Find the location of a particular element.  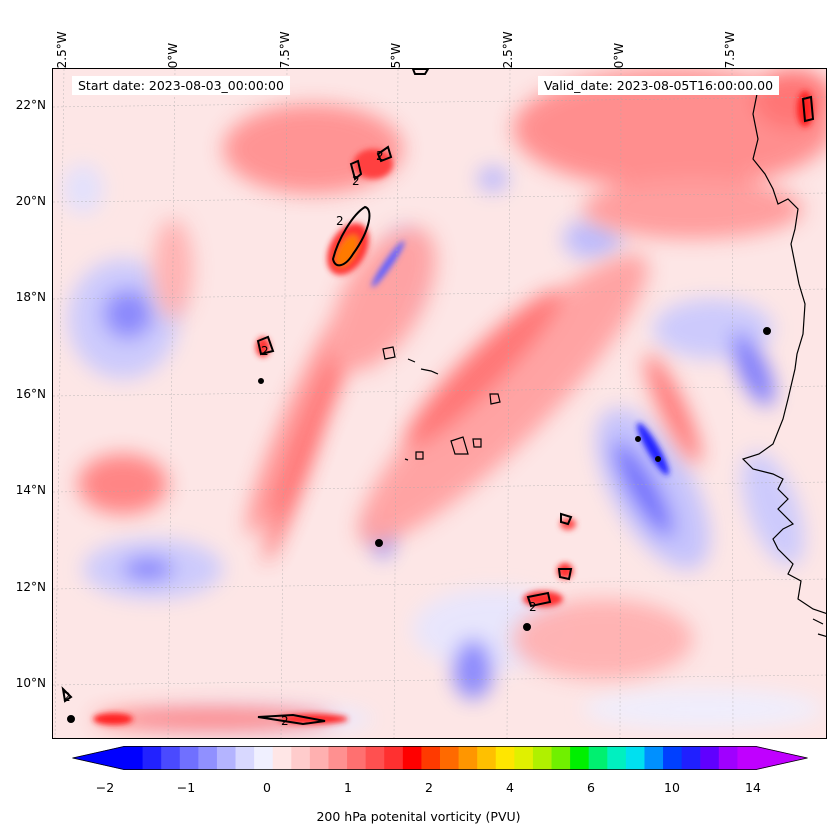

colorbar-outline is located at coordinates (440, 758).